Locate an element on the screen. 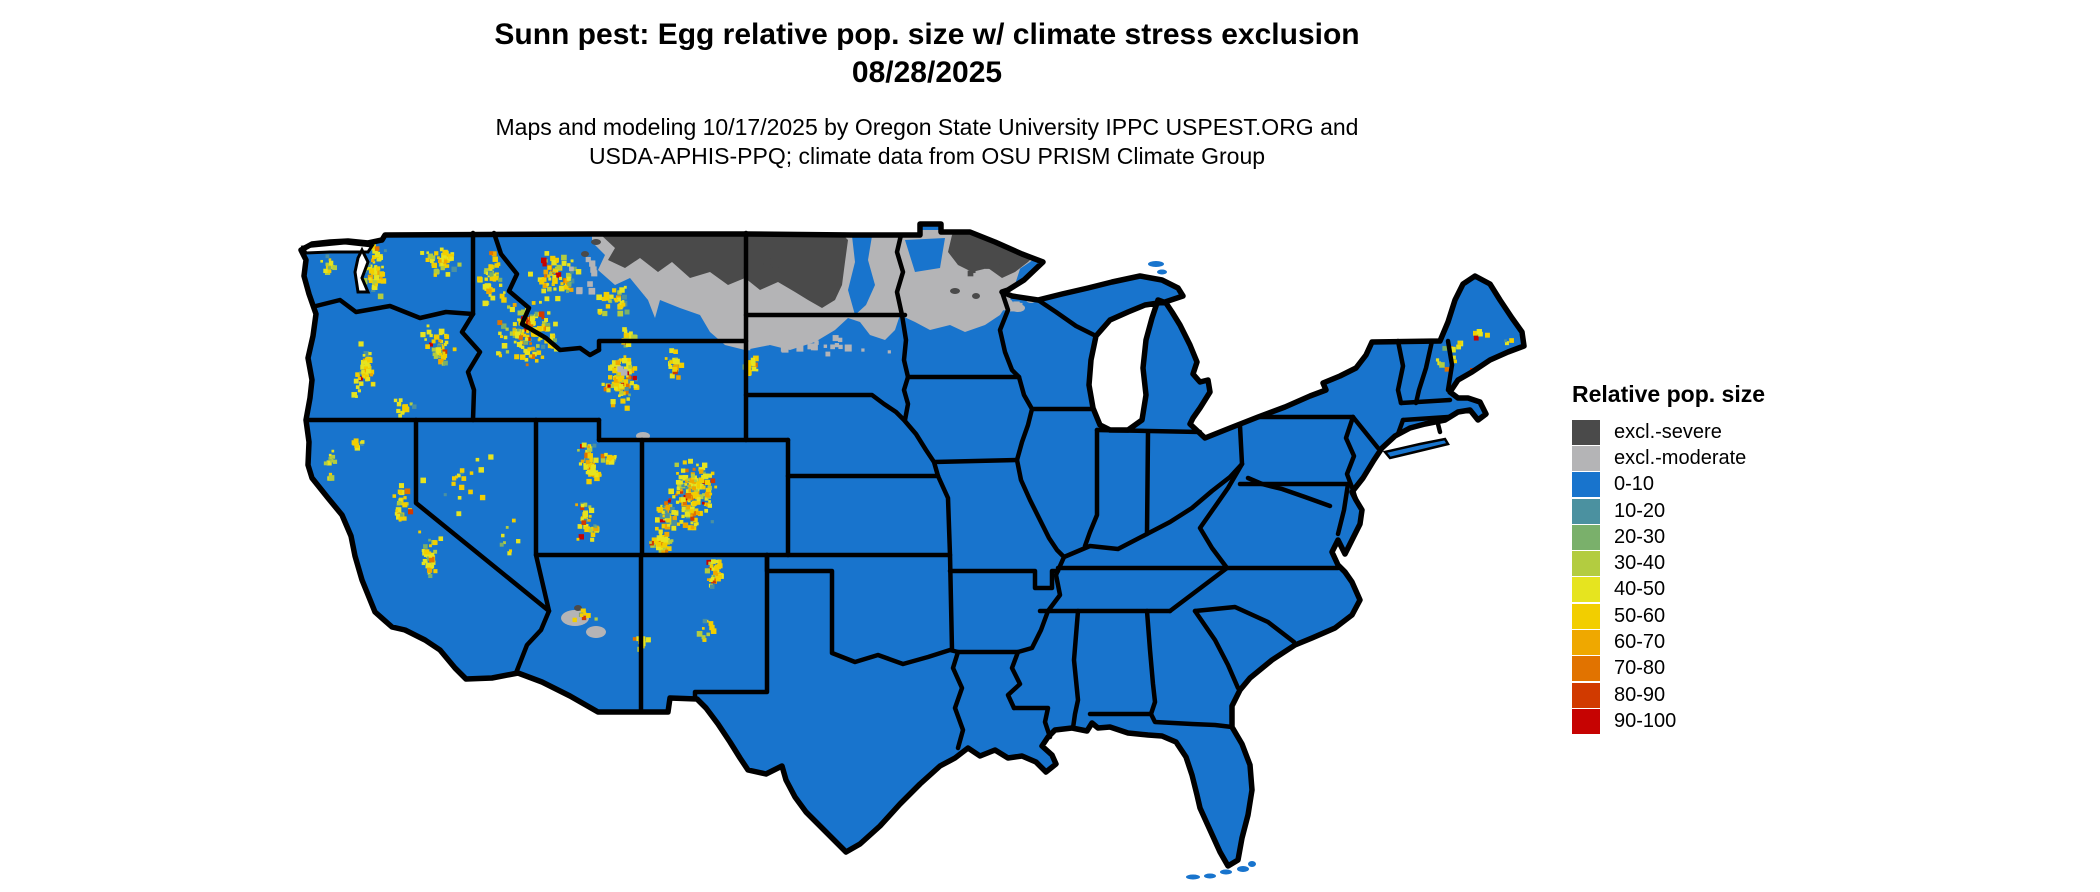 The height and width of the screenshot is (892, 2100). florida-keys is located at coordinates (1221, 870).